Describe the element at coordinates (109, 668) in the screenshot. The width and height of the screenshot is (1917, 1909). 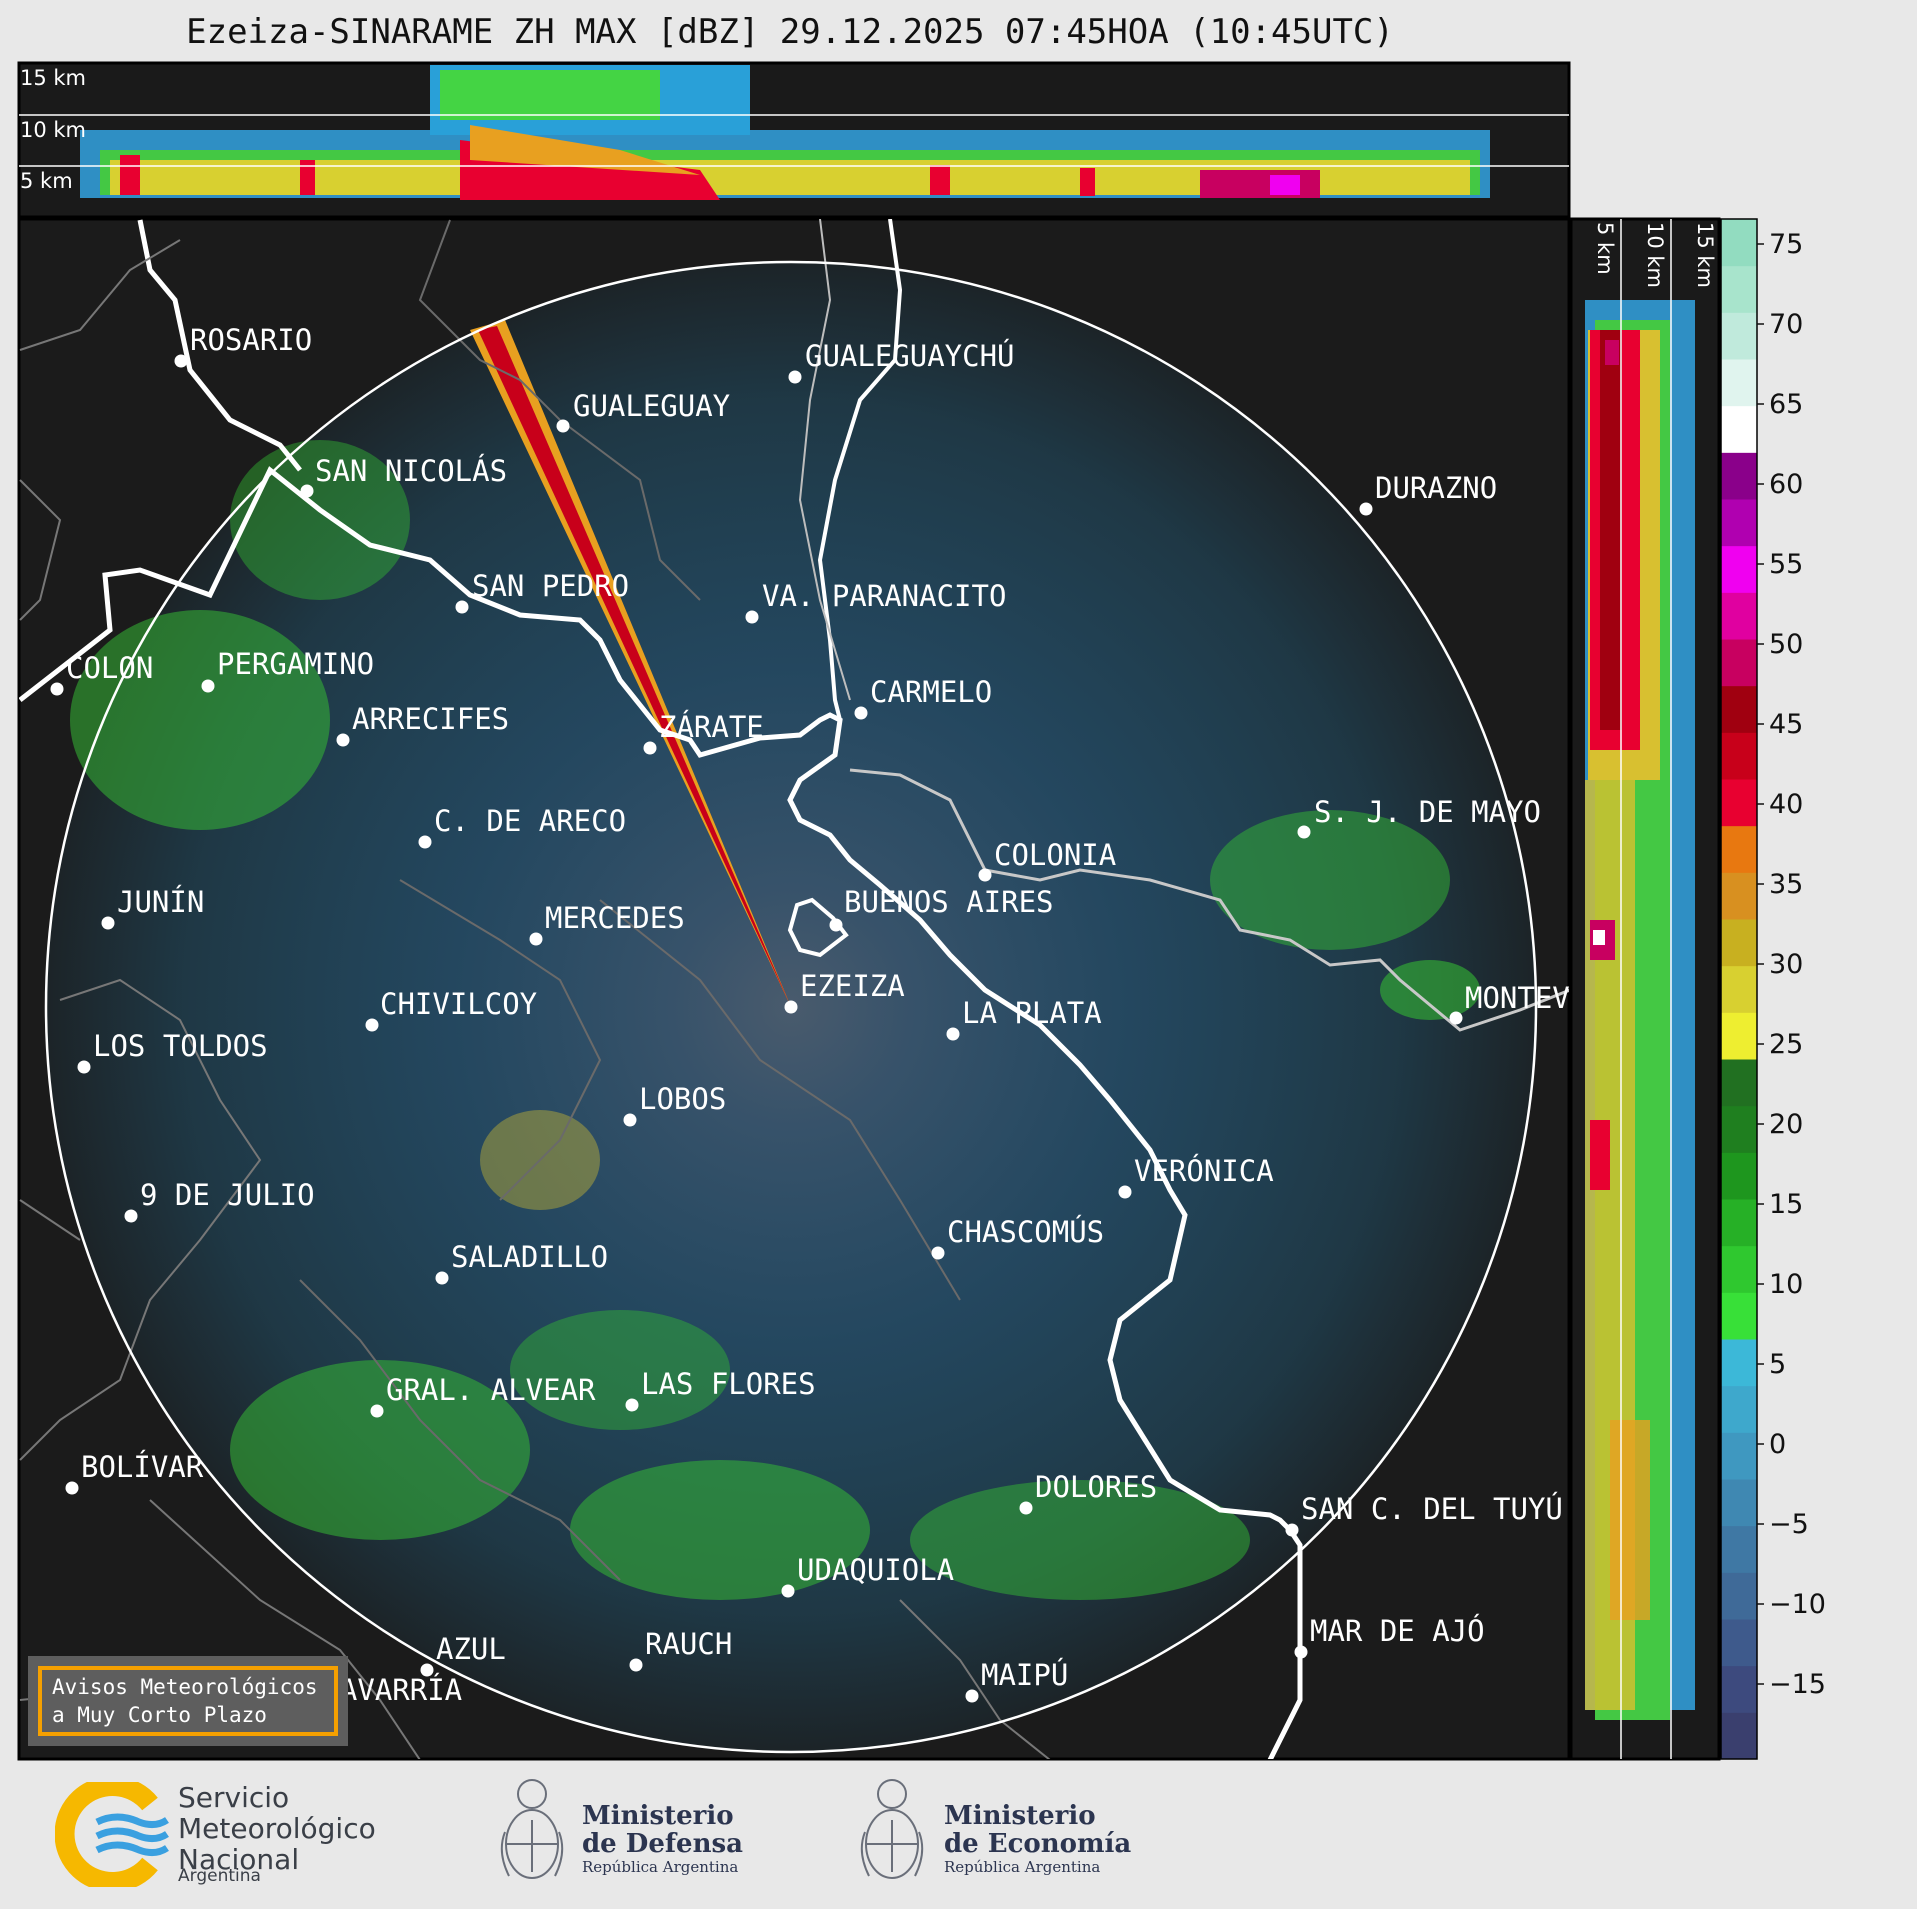
I see `svg-text: COLON` at that location.